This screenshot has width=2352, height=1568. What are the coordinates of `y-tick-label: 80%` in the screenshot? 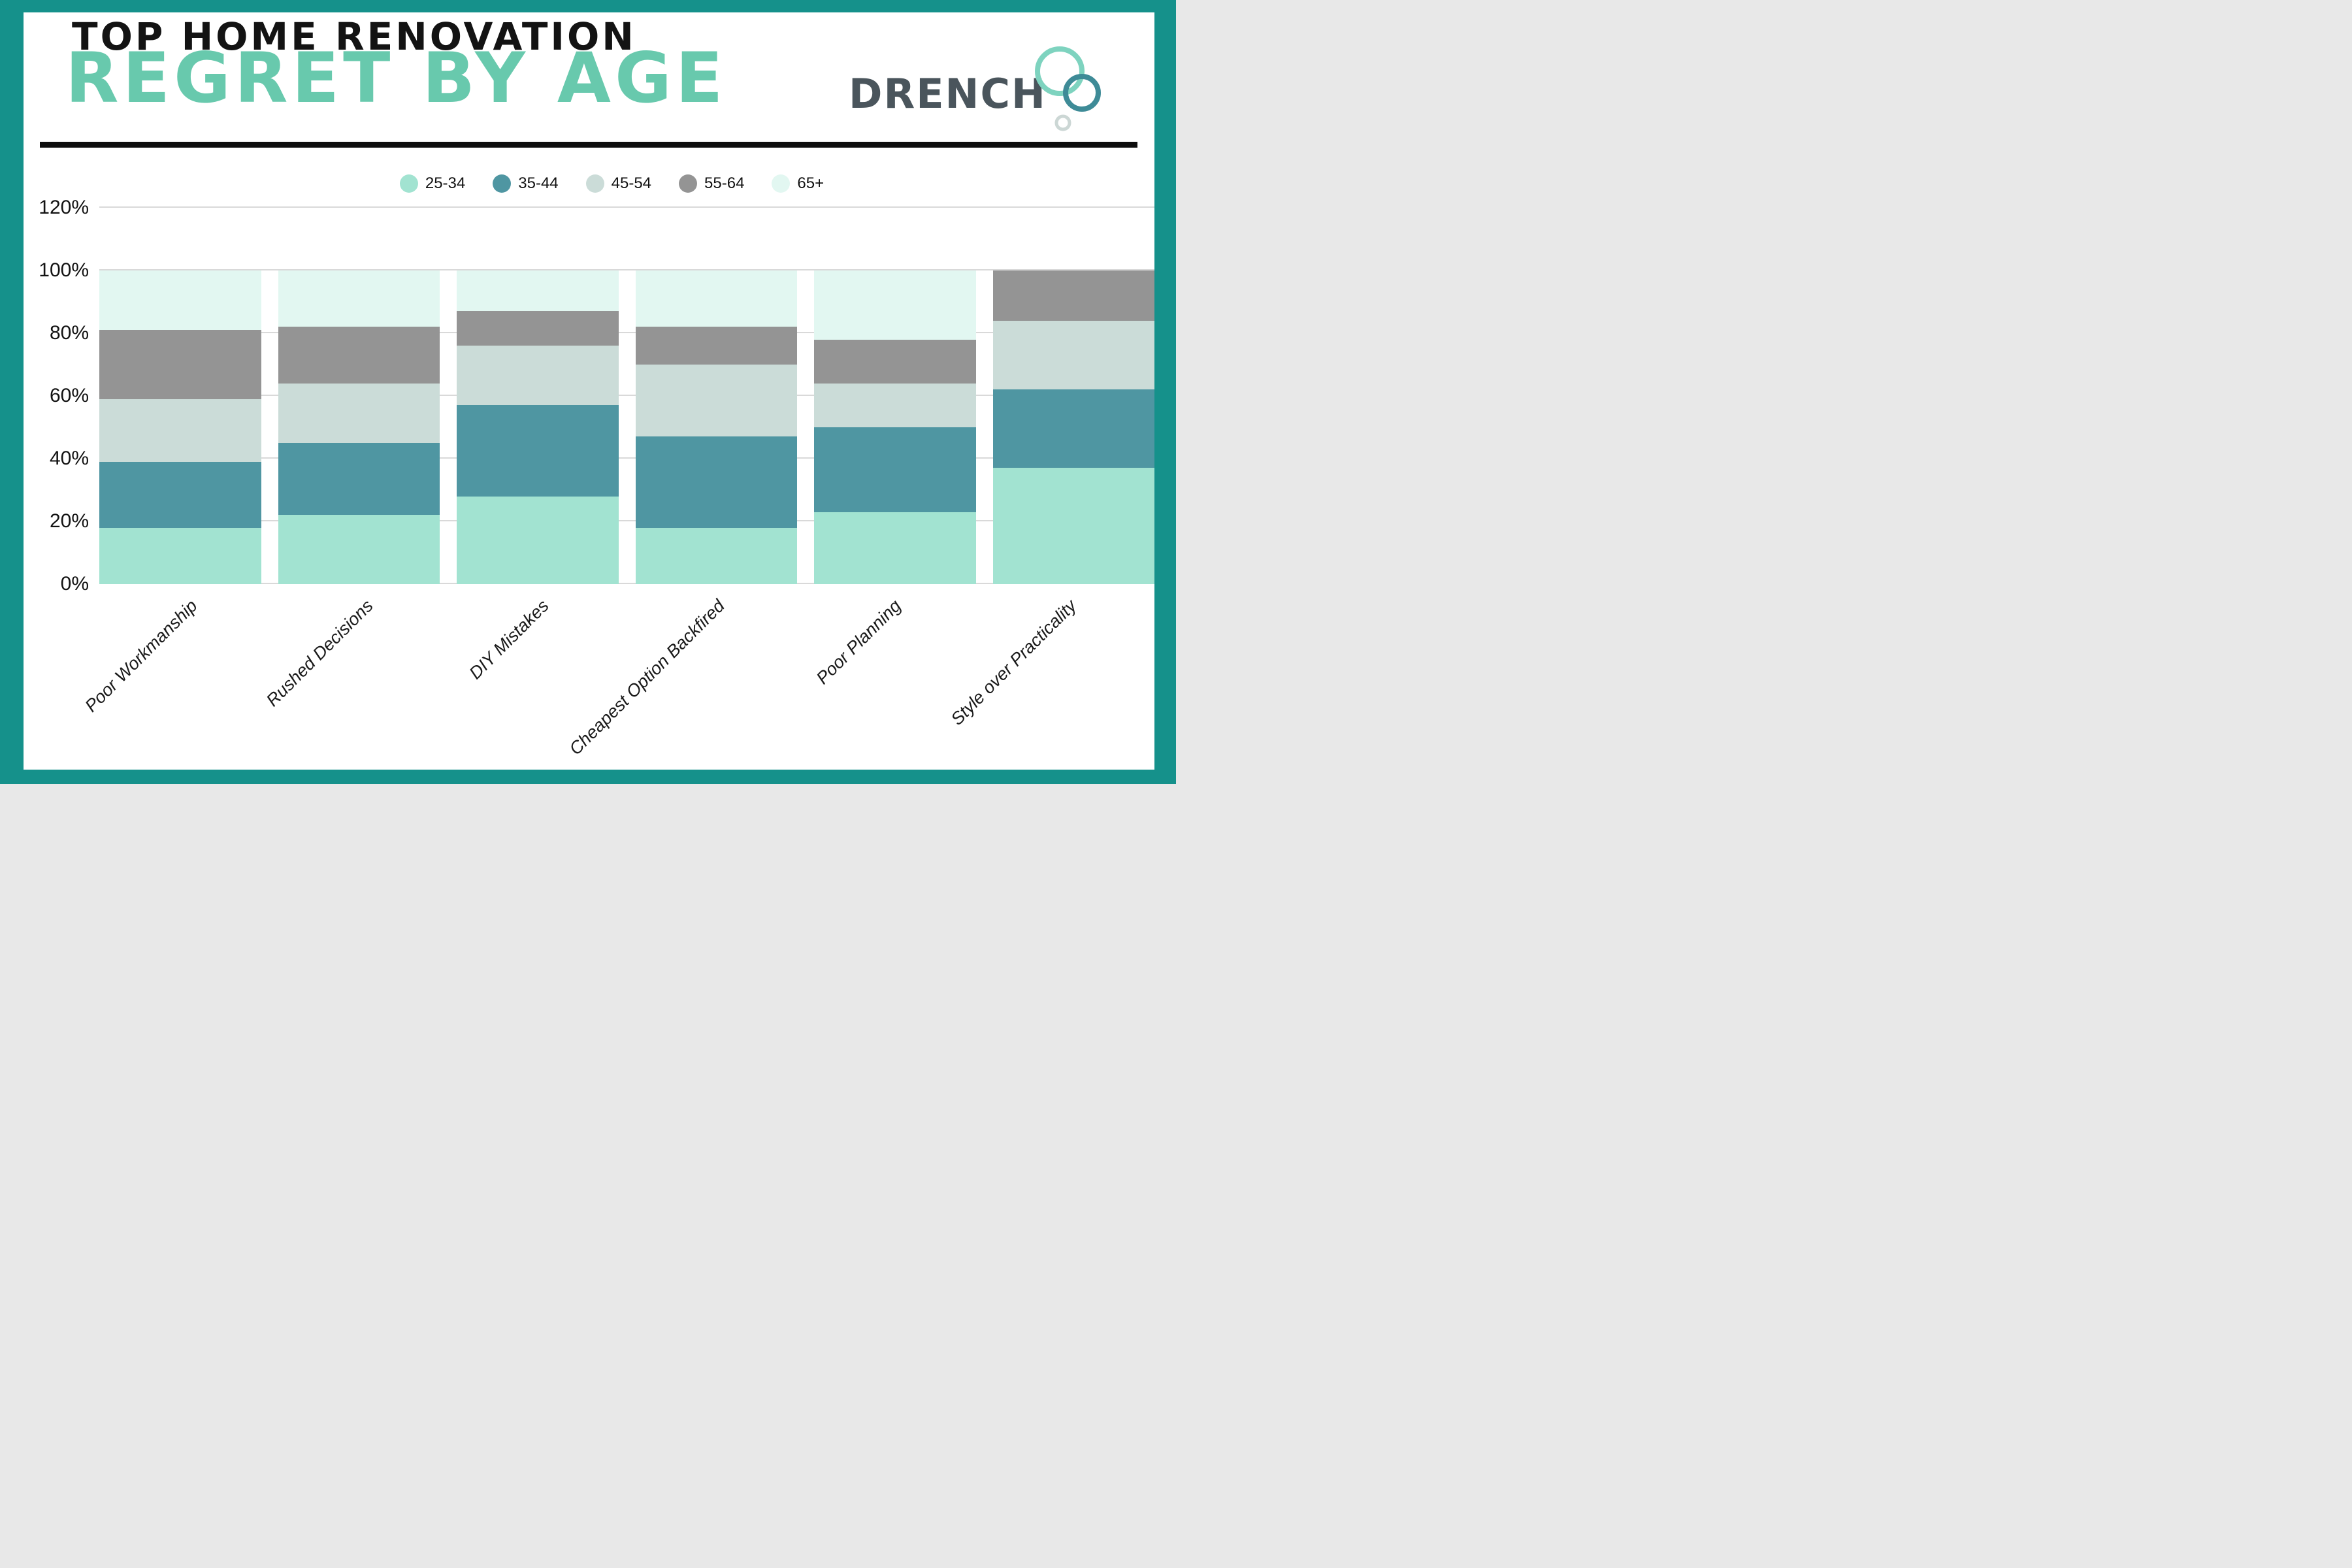 It's located at (69, 333).